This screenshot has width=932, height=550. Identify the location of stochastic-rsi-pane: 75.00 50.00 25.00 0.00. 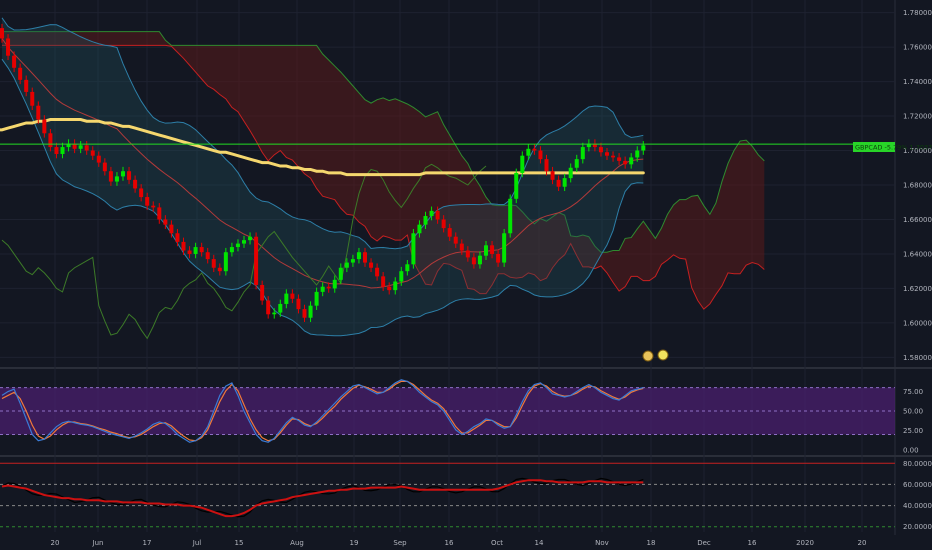
(461, 417).